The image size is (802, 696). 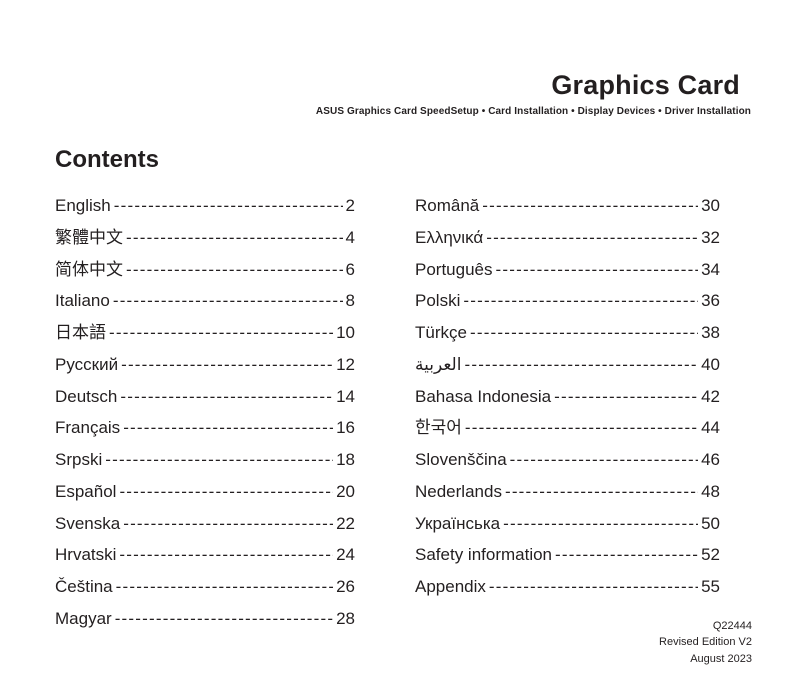 What do you see at coordinates (450, 587) in the screenshot?
I see `toc-entry-label: Appendix` at bounding box center [450, 587].